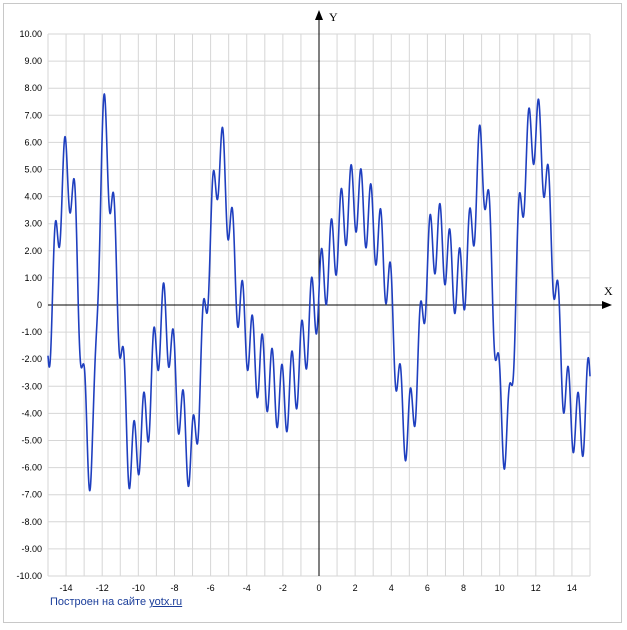 Image resolution: width=627 pixels, height=630 pixels. What do you see at coordinates (607, 305) in the screenshot?
I see `x-axis-arrow` at bounding box center [607, 305].